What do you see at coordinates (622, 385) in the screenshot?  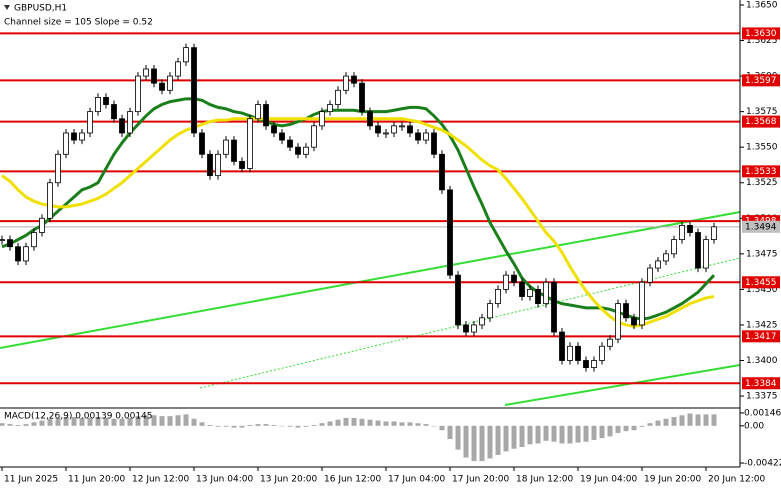 I see `trend-line` at bounding box center [622, 385].